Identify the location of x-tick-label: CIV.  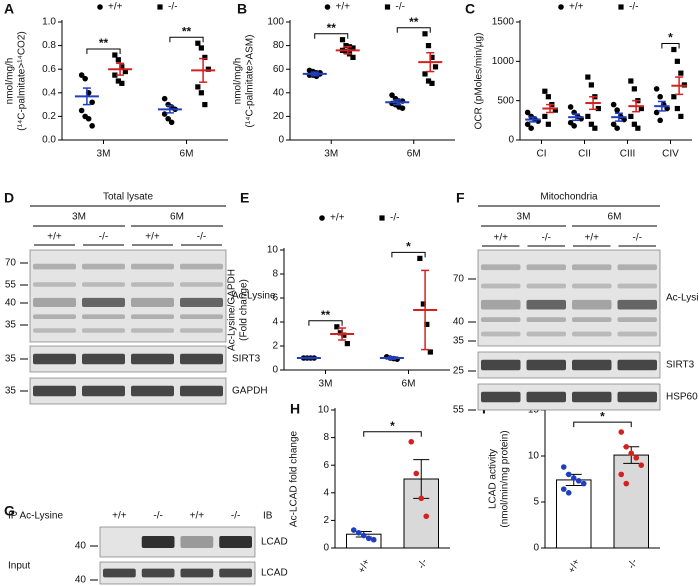
(670, 154).